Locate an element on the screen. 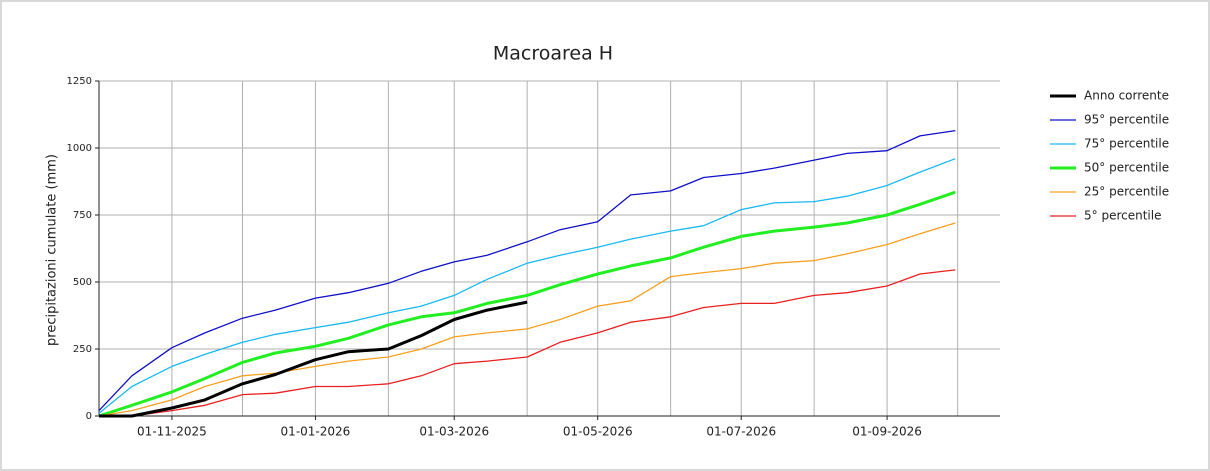  legend-label: 50° percentile is located at coordinates (1126, 168).